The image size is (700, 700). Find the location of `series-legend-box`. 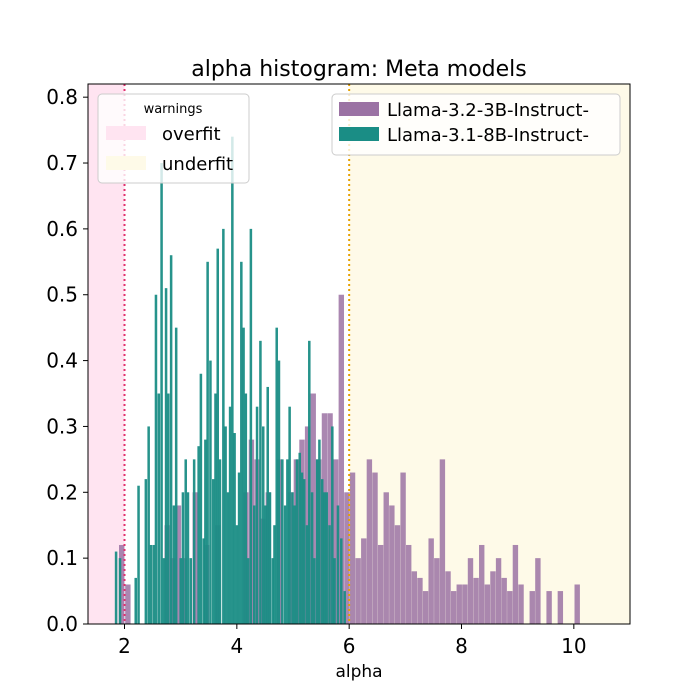

series-legend-box is located at coordinates (476, 124).